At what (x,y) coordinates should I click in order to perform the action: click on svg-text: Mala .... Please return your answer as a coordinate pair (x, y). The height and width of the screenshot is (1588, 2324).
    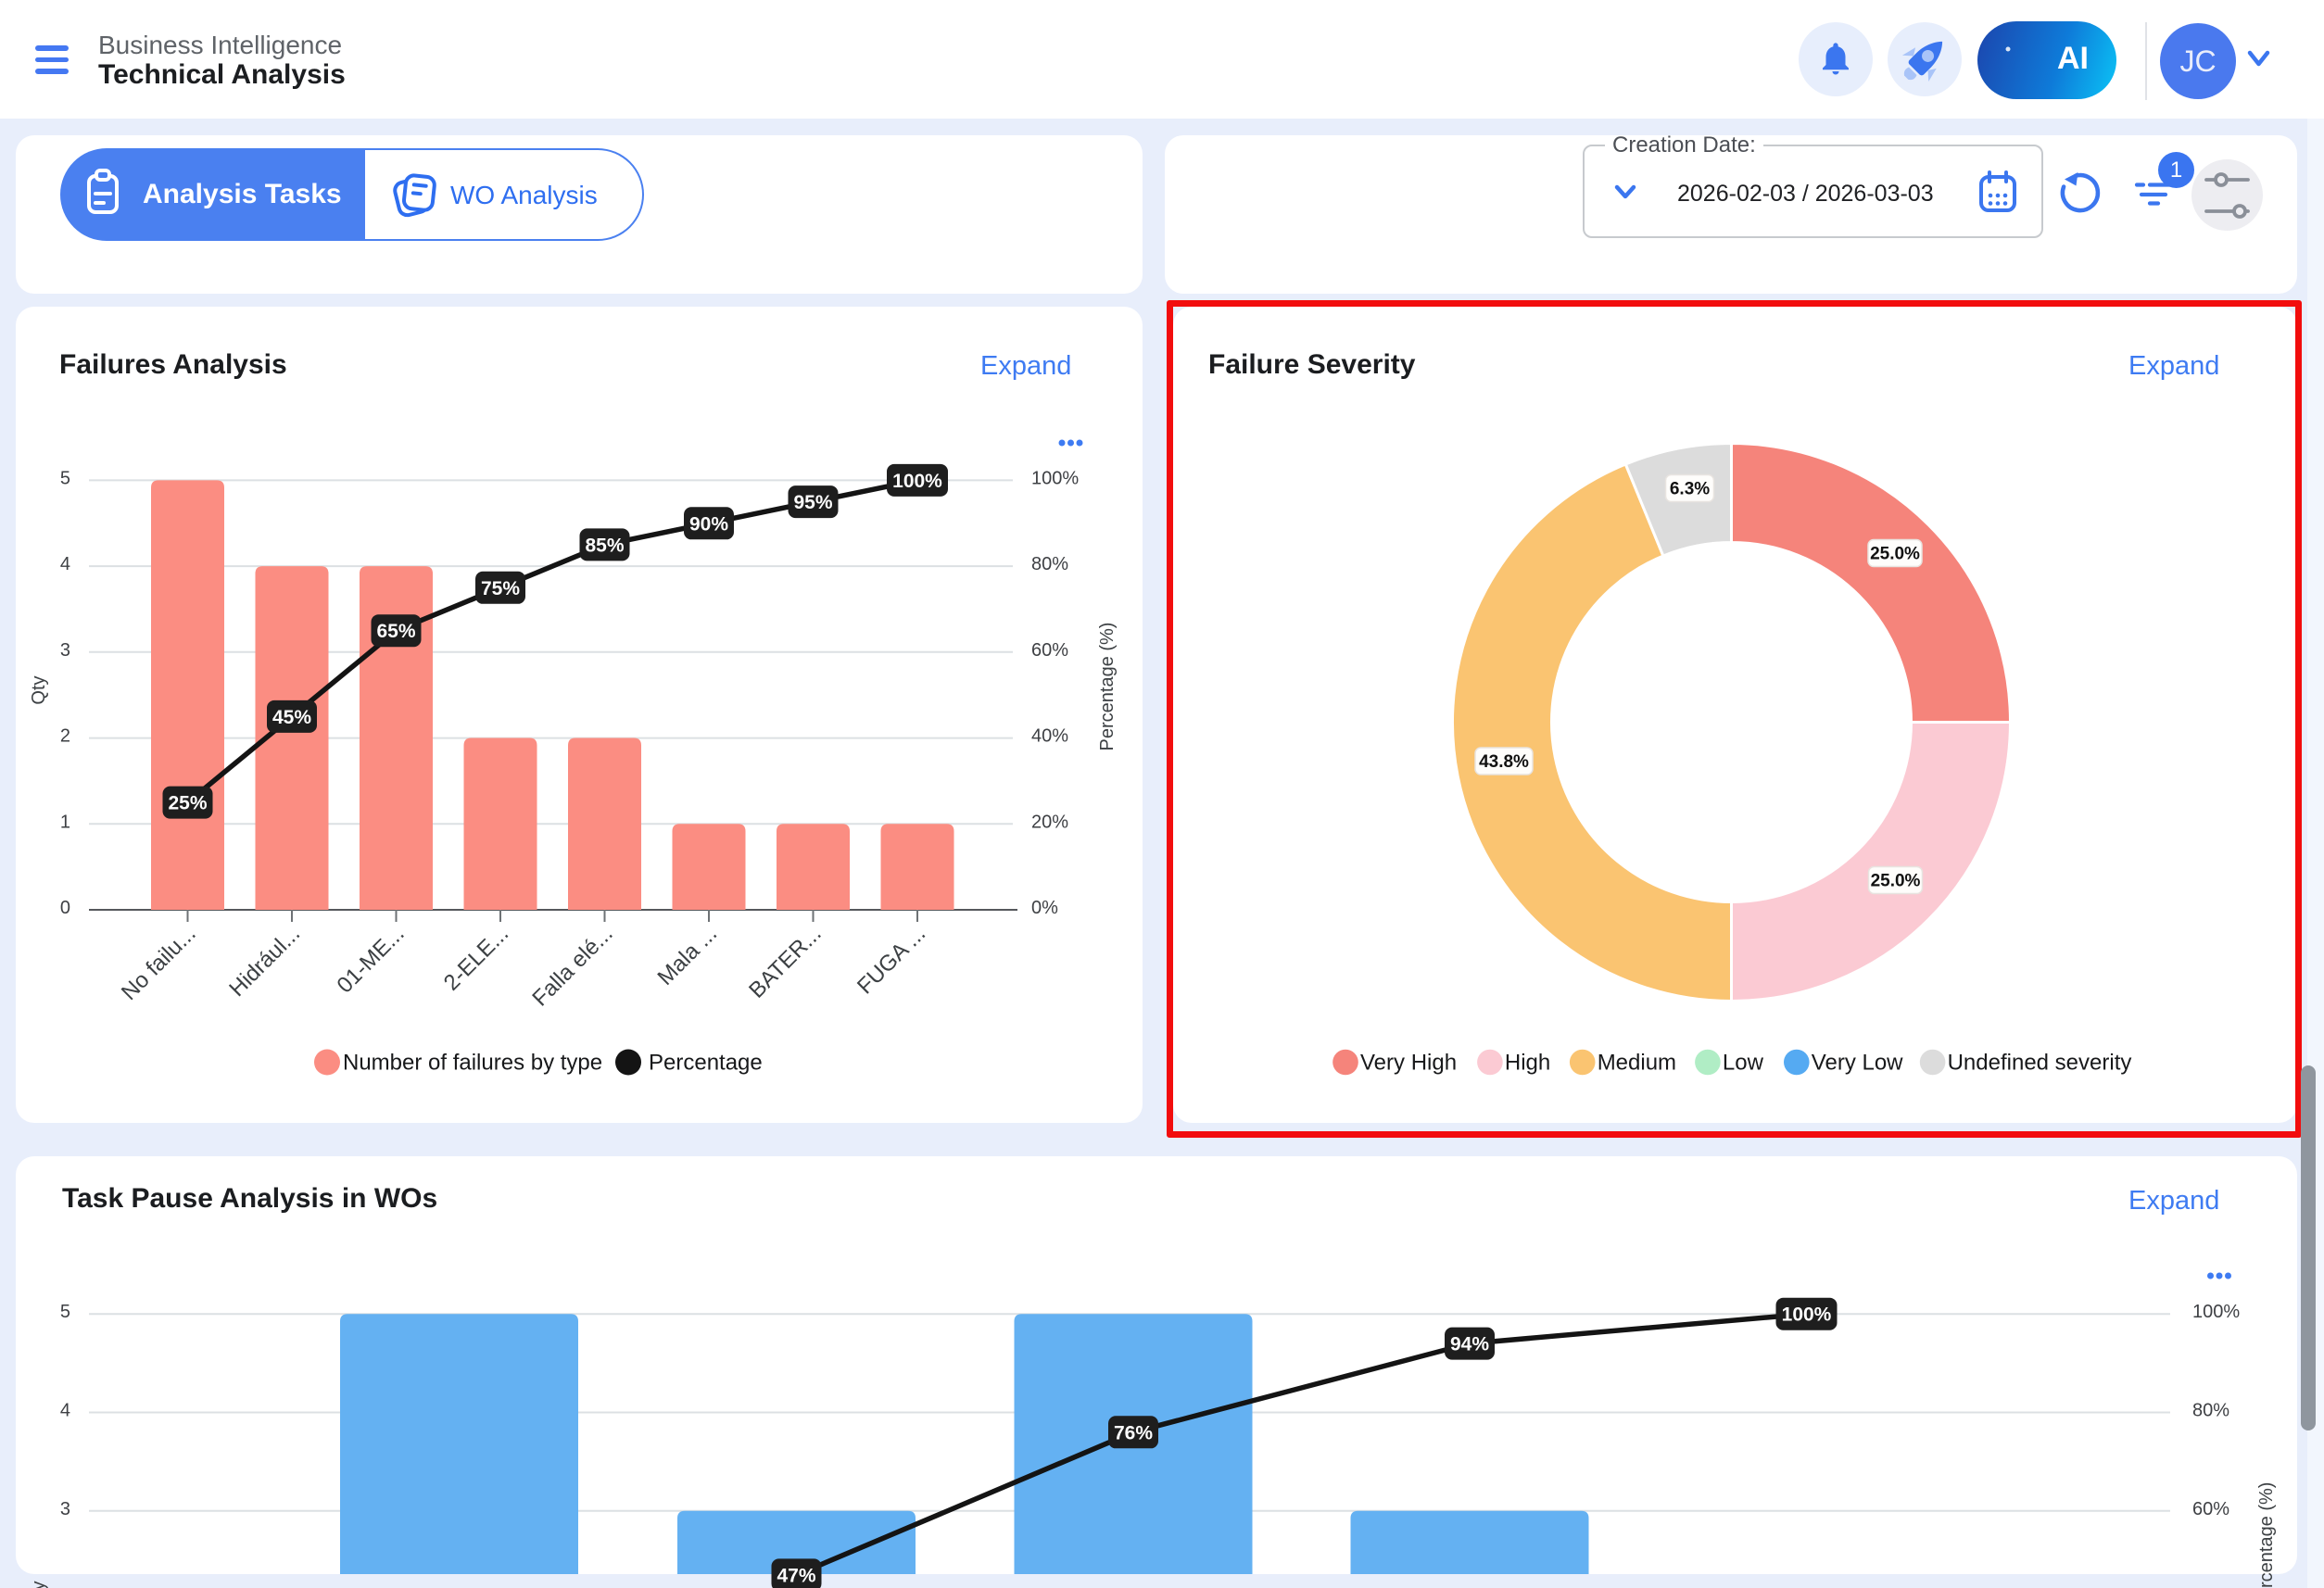
    Looking at the image, I should click on (687, 955).